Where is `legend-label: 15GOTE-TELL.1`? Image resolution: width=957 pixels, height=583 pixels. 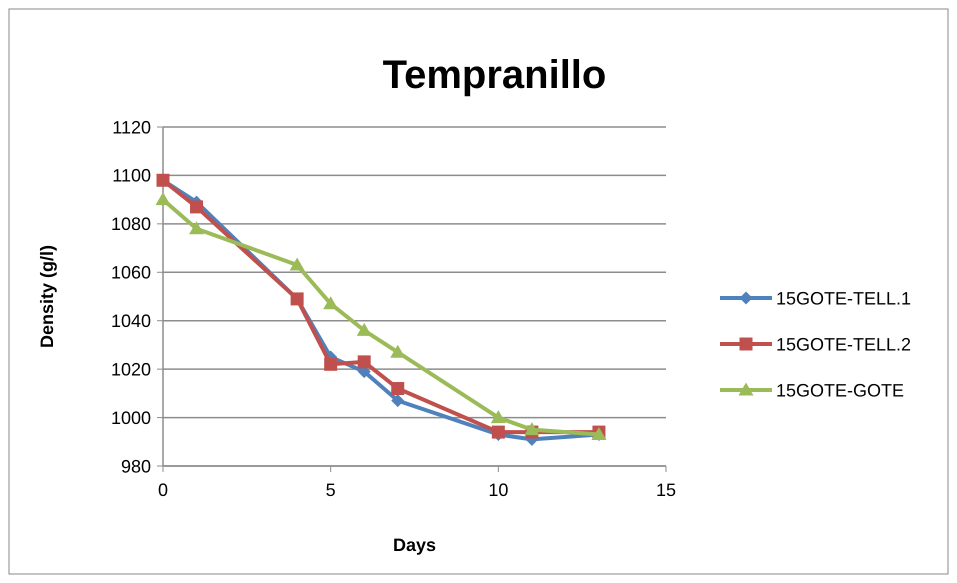
legend-label: 15GOTE-TELL.1 is located at coordinates (844, 298).